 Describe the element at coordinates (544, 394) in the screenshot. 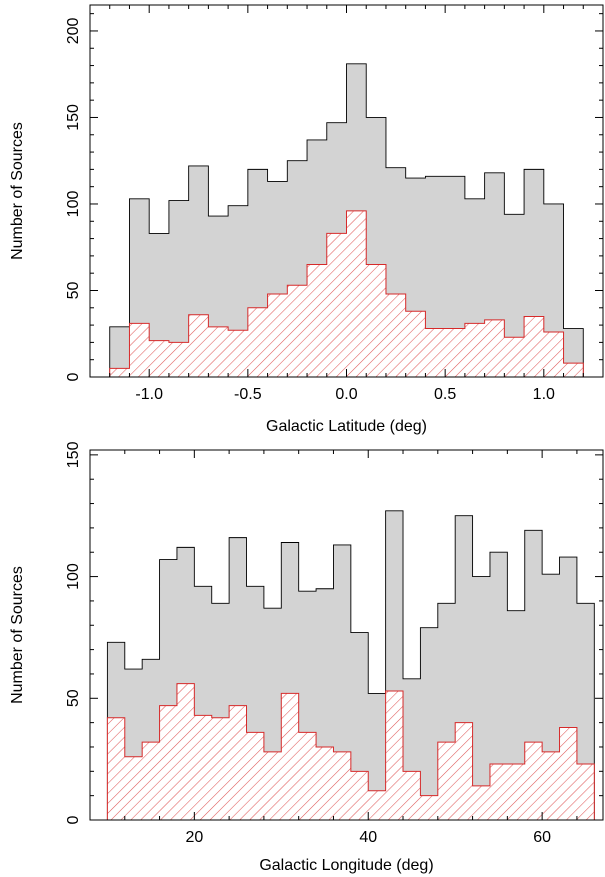

I see `x-tick-label: 1.0` at that location.